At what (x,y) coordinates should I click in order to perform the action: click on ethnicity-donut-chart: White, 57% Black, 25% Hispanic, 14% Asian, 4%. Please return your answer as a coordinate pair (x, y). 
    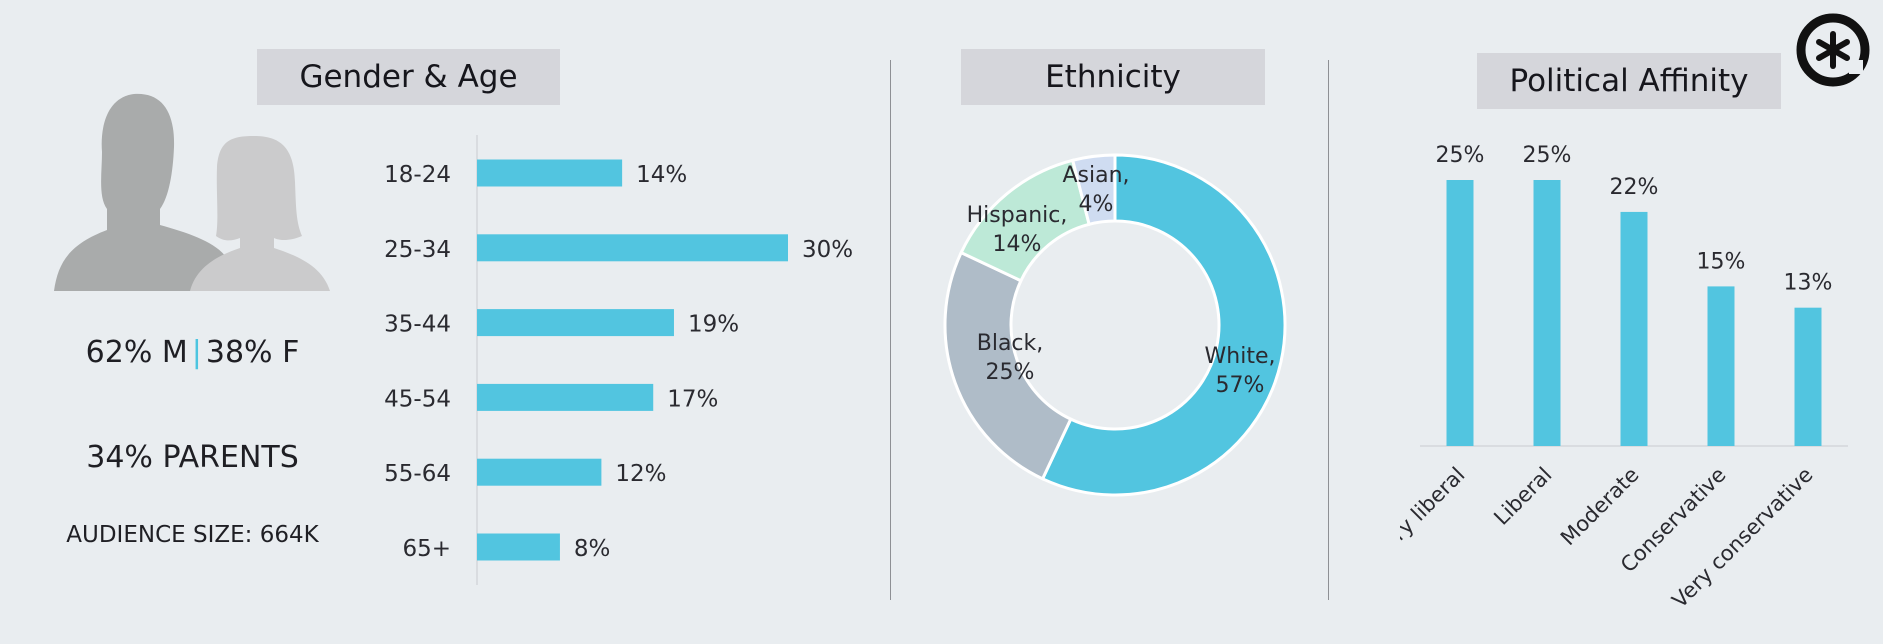
    Looking at the image, I should click on (1115, 325).